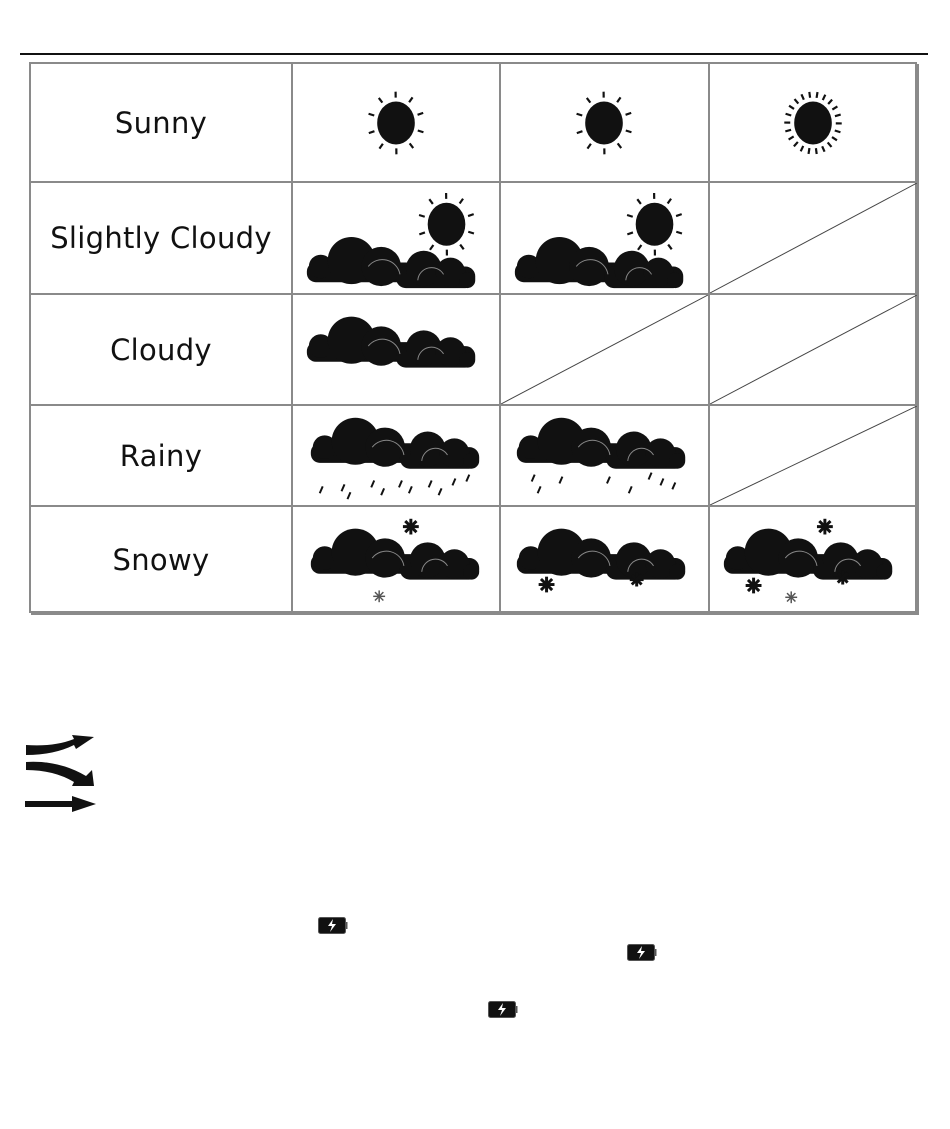 The height and width of the screenshot is (1129, 950). What do you see at coordinates (162, 239) in the screenshot?
I see `row-label: Slightly Cloudy` at bounding box center [162, 239].